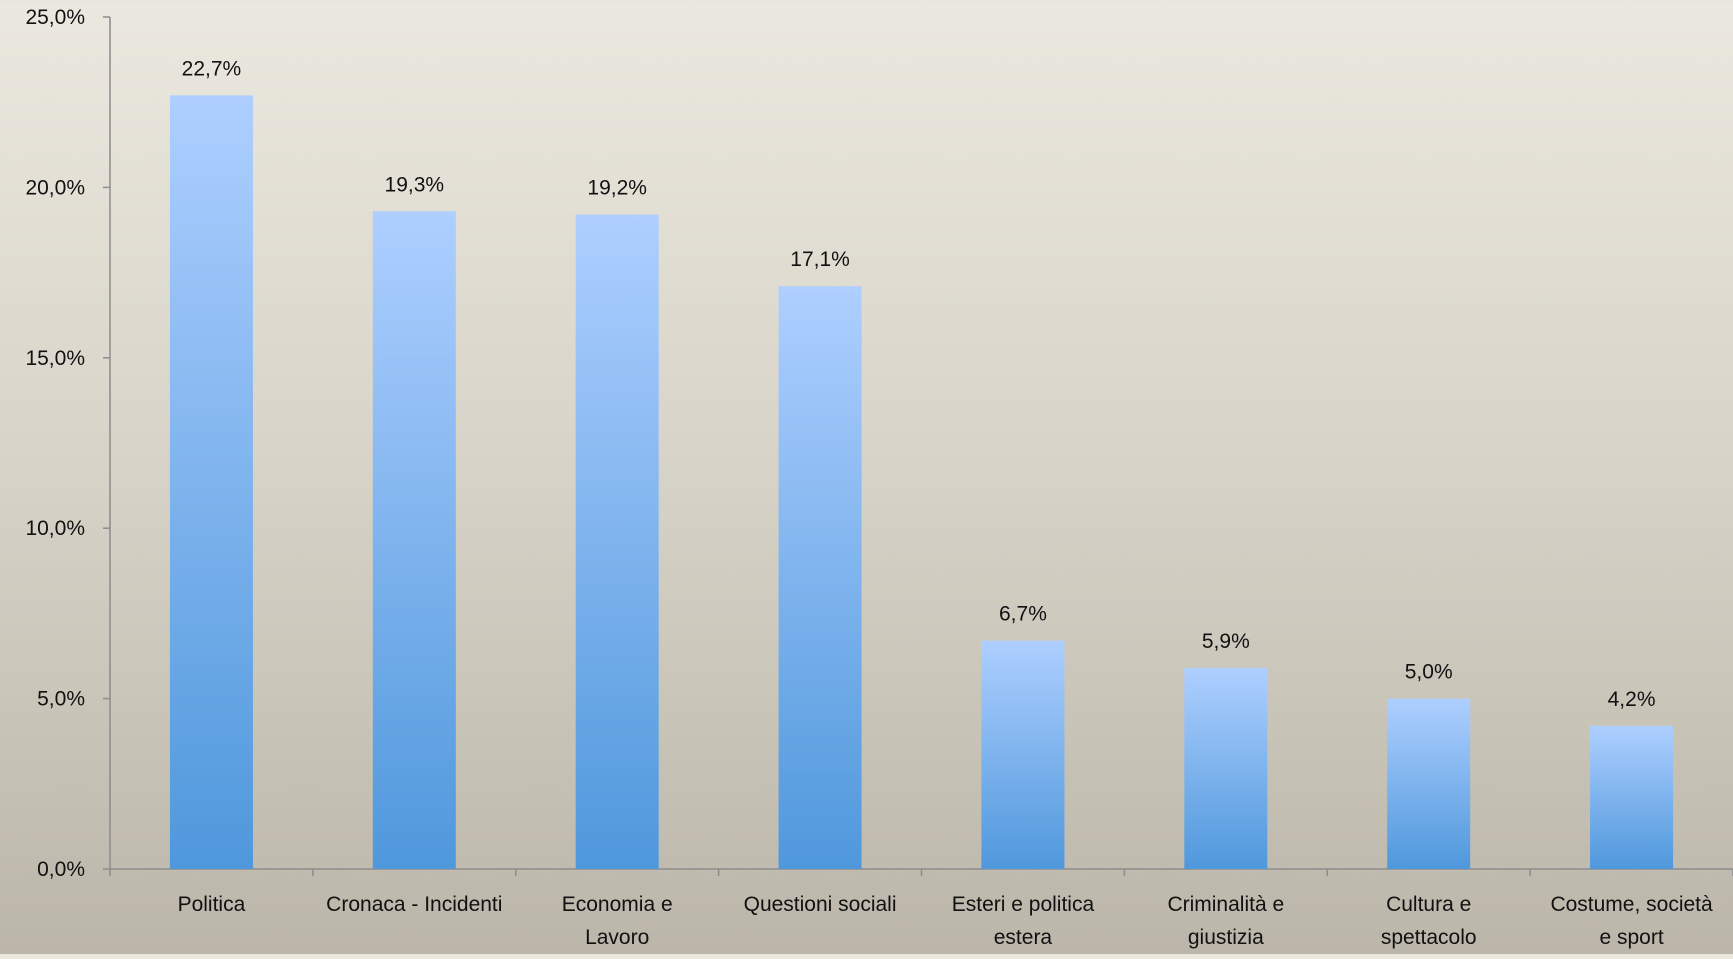 The height and width of the screenshot is (959, 1733). I want to click on category-label: Politica, so click(212, 904).